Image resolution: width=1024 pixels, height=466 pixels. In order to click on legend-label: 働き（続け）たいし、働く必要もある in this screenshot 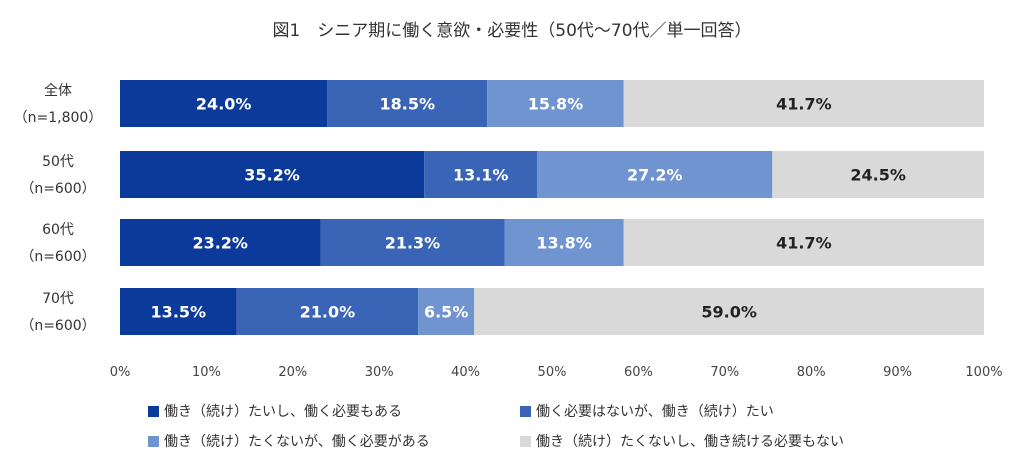, I will do `click(283, 412)`.